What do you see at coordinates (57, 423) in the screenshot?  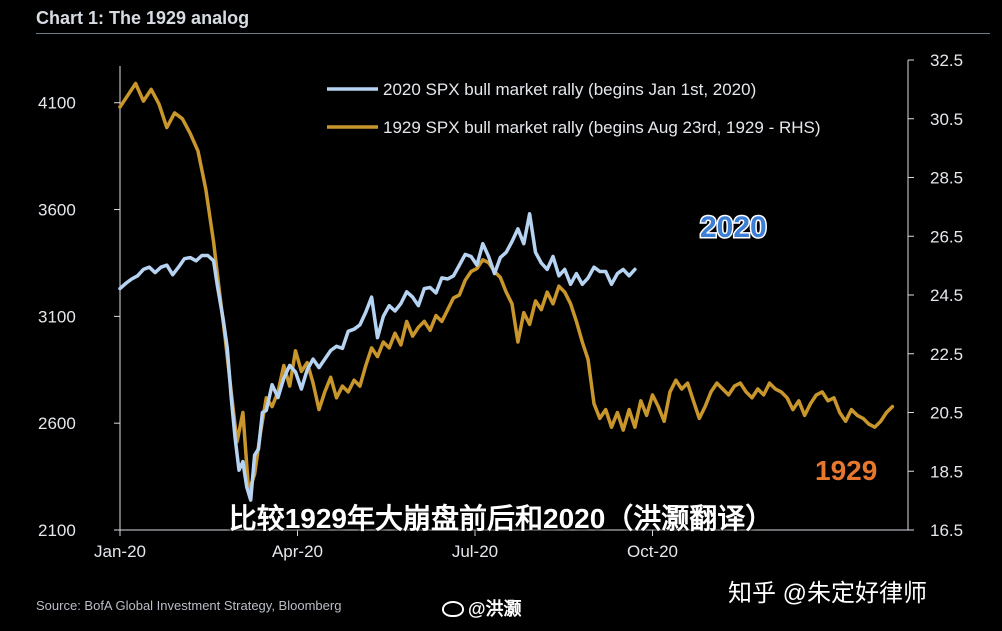 I see `left-tick-label: 2600` at bounding box center [57, 423].